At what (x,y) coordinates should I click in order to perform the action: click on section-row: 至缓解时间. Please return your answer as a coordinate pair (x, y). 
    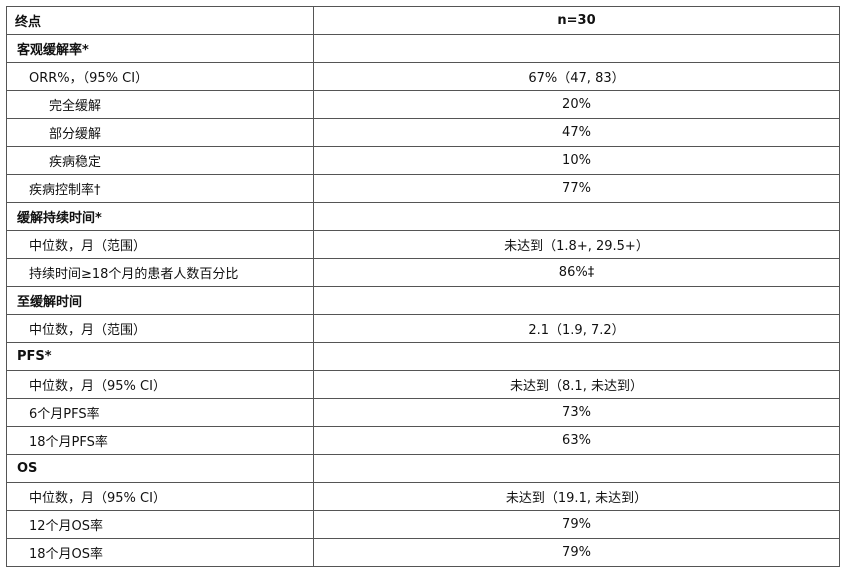
    Looking at the image, I should click on (423, 300).